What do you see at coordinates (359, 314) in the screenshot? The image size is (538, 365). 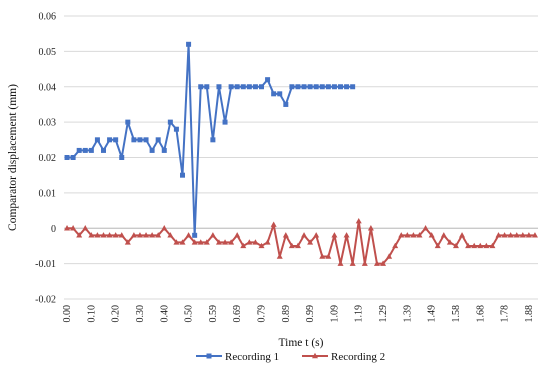 I see `x-tick-label: 1.19` at bounding box center [359, 314].